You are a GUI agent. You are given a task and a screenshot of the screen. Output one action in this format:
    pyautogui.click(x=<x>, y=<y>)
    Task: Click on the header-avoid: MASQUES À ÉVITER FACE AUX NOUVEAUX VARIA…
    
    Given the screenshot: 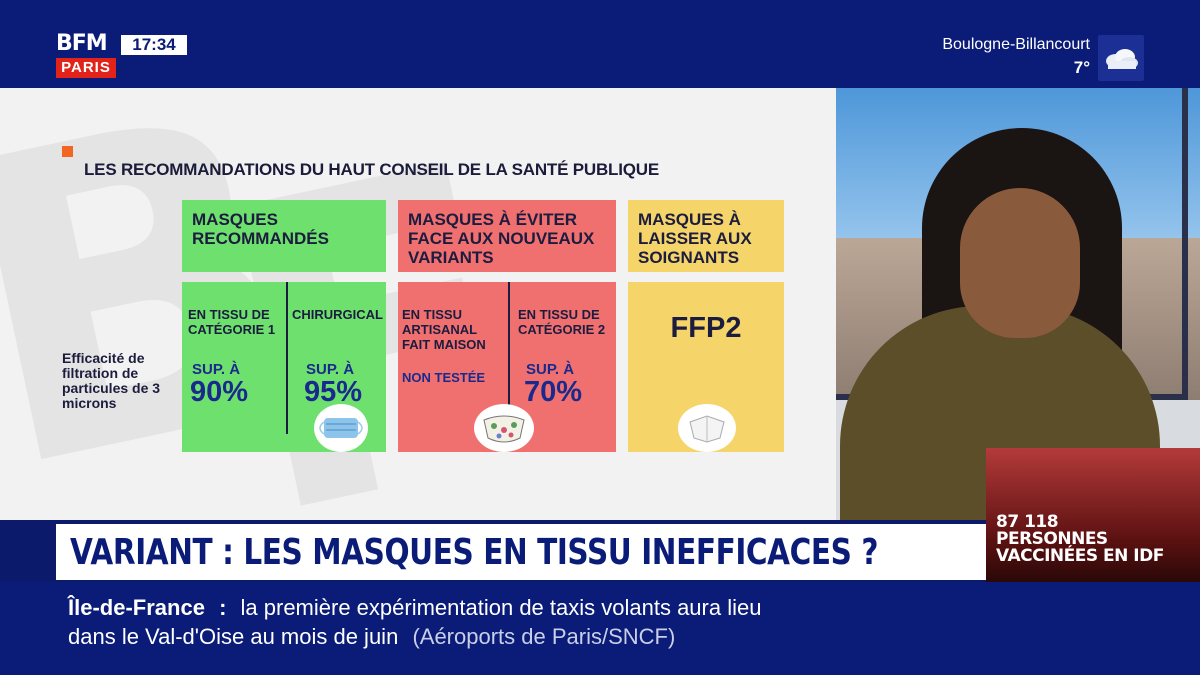 What is the action you would take?
    pyautogui.click(x=507, y=236)
    